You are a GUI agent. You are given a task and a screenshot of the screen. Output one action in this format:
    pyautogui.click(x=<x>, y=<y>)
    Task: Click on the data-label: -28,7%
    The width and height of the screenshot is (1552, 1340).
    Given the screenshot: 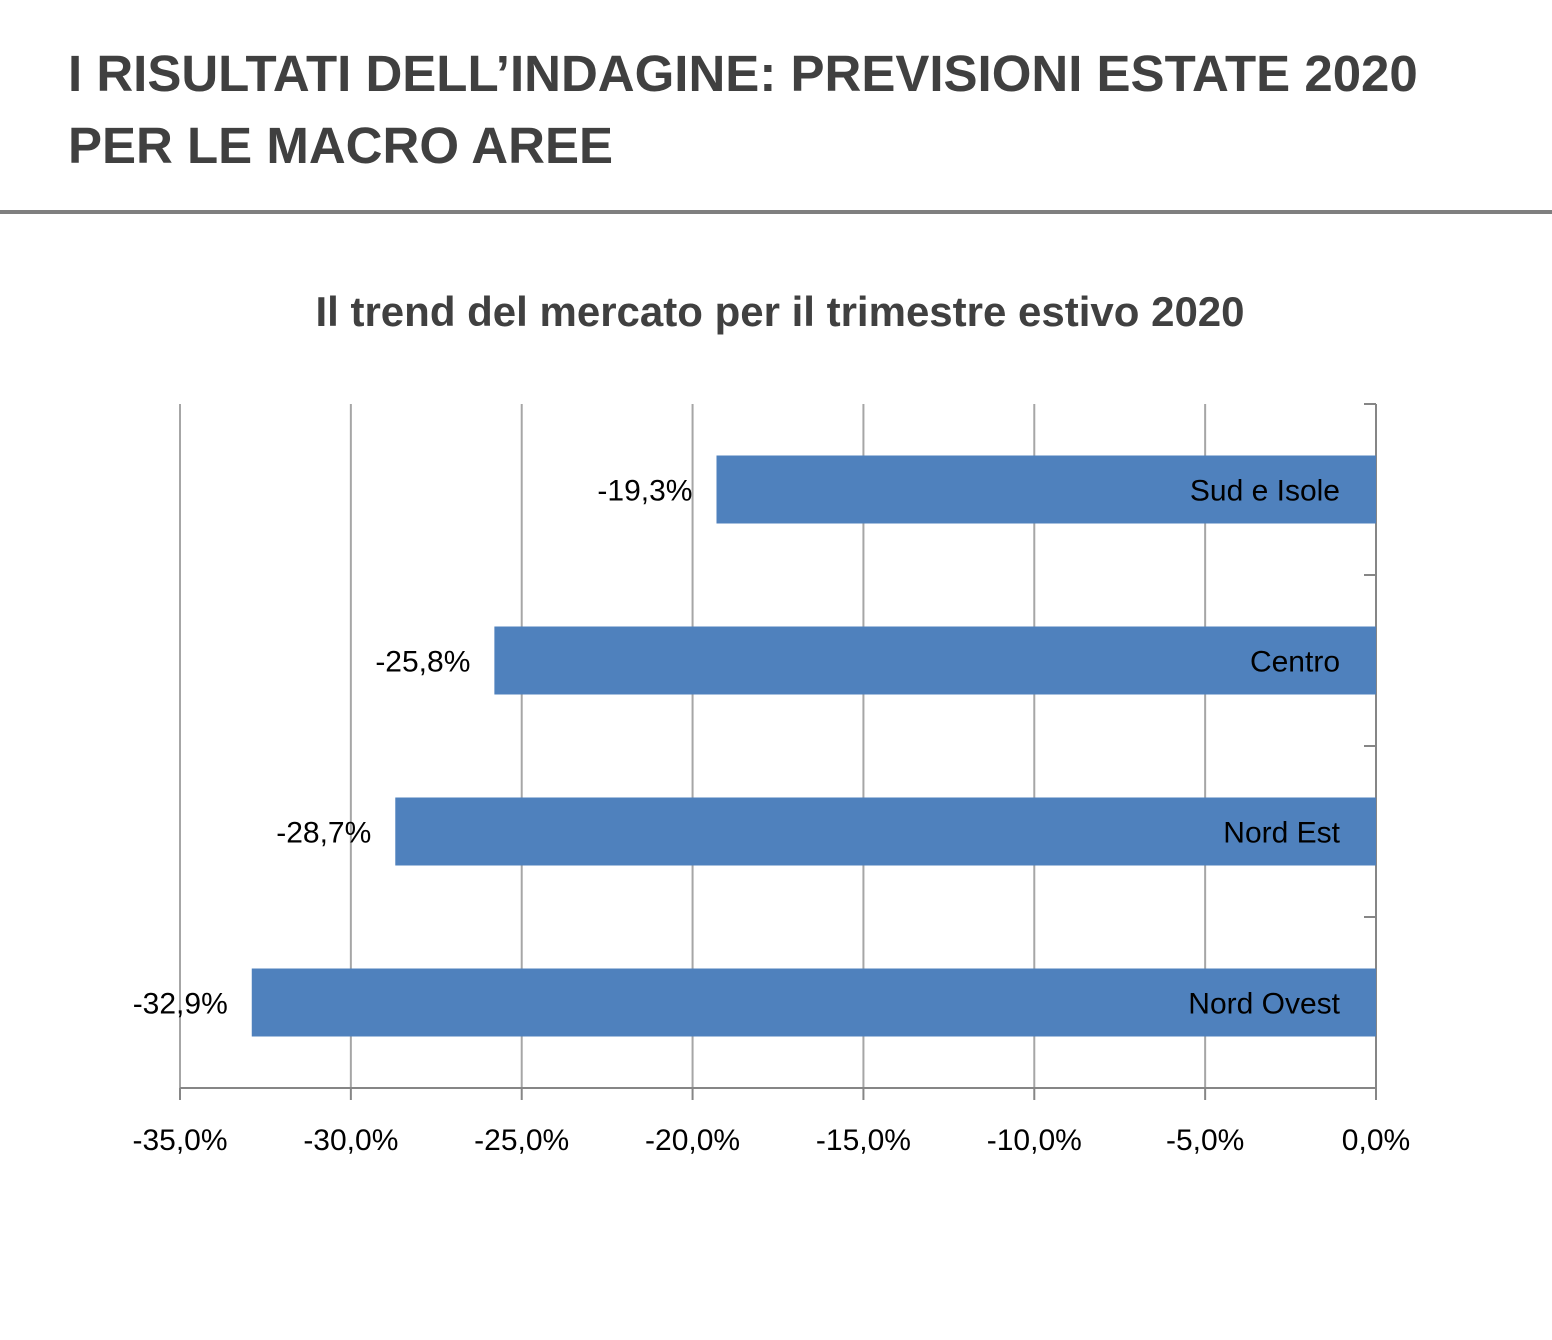 What is the action you would take?
    pyautogui.click(x=323, y=833)
    